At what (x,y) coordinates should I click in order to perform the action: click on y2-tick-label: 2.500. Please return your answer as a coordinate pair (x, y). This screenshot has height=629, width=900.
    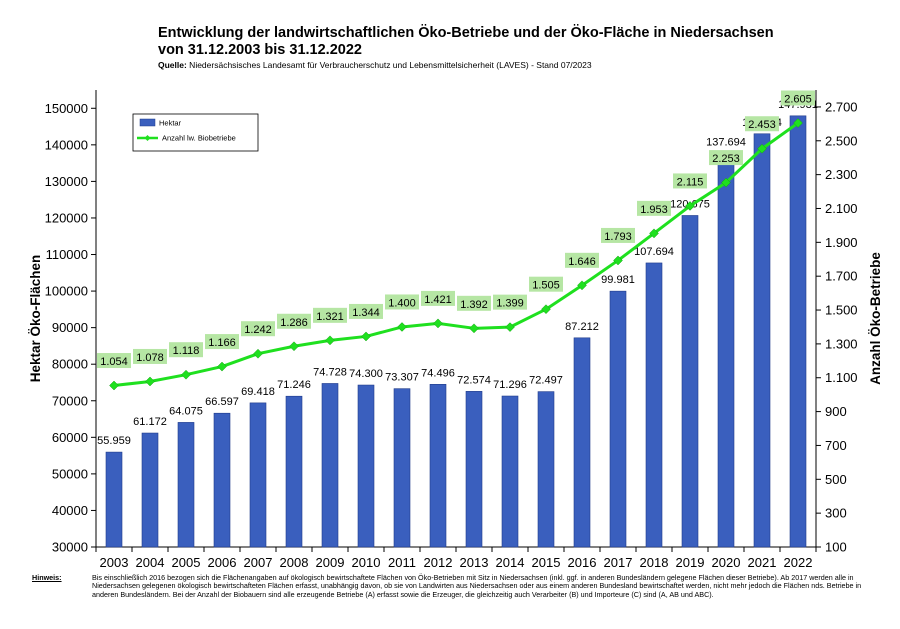
    Looking at the image, I should click on (841, 140).